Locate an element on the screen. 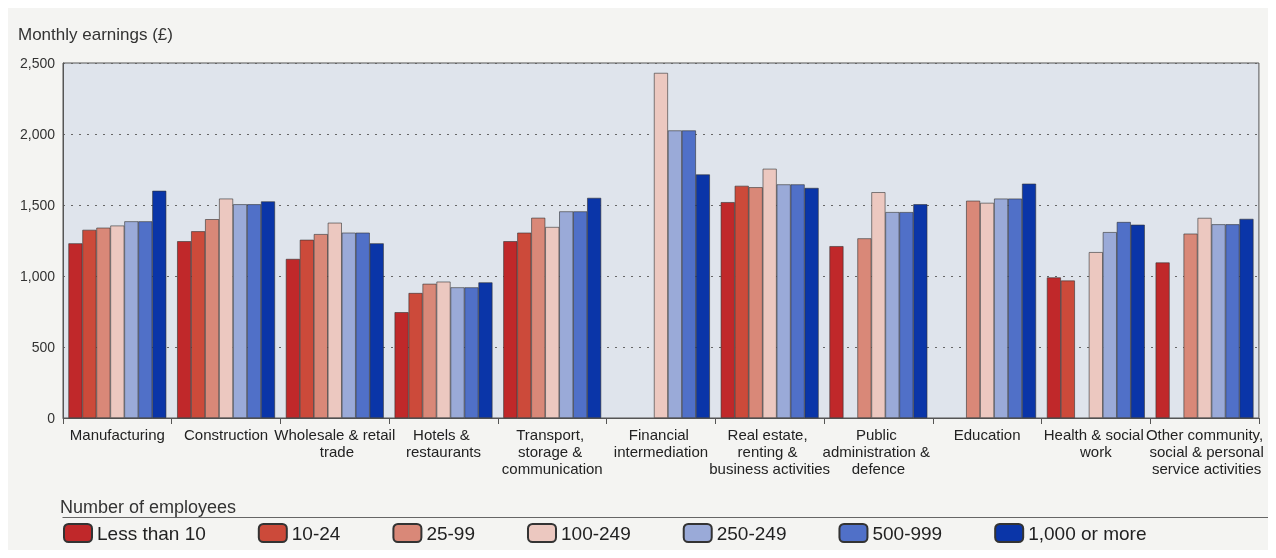 Image resolution: width=1276 pixels, height=558 pixels. legend-label: 100-249 is located at coordinates (595, 533).